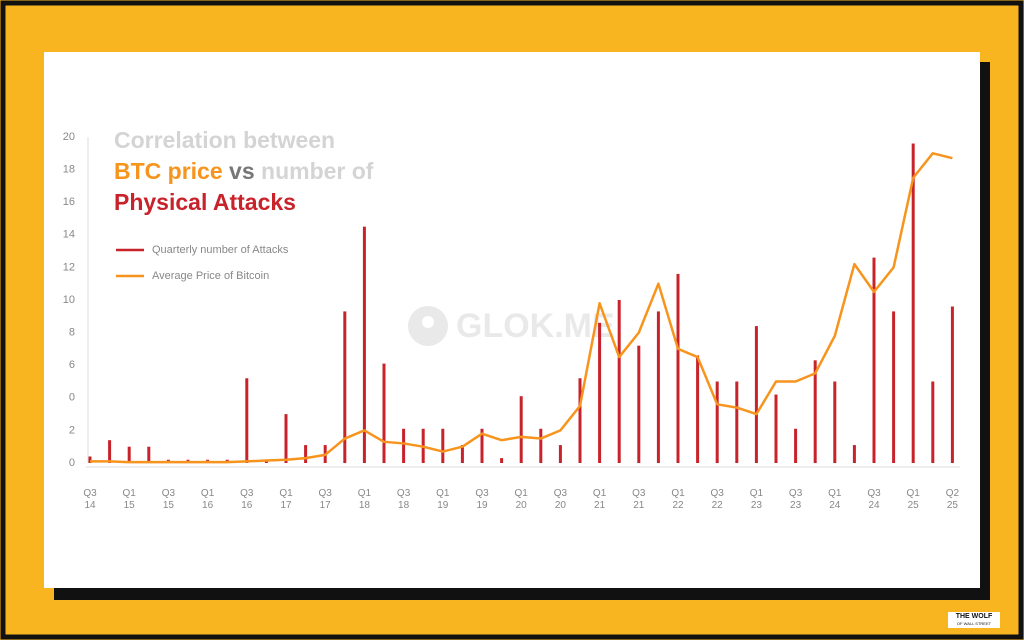 The image size is (1024, 640). I want to click on x-tick-label: Q1 15, so click(129, 499).